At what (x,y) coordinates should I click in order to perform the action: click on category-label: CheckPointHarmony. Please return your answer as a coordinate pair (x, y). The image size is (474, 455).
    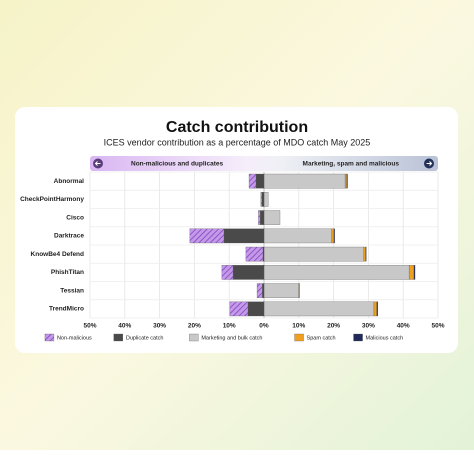
    Looking at the image, I should click on (52, 199).